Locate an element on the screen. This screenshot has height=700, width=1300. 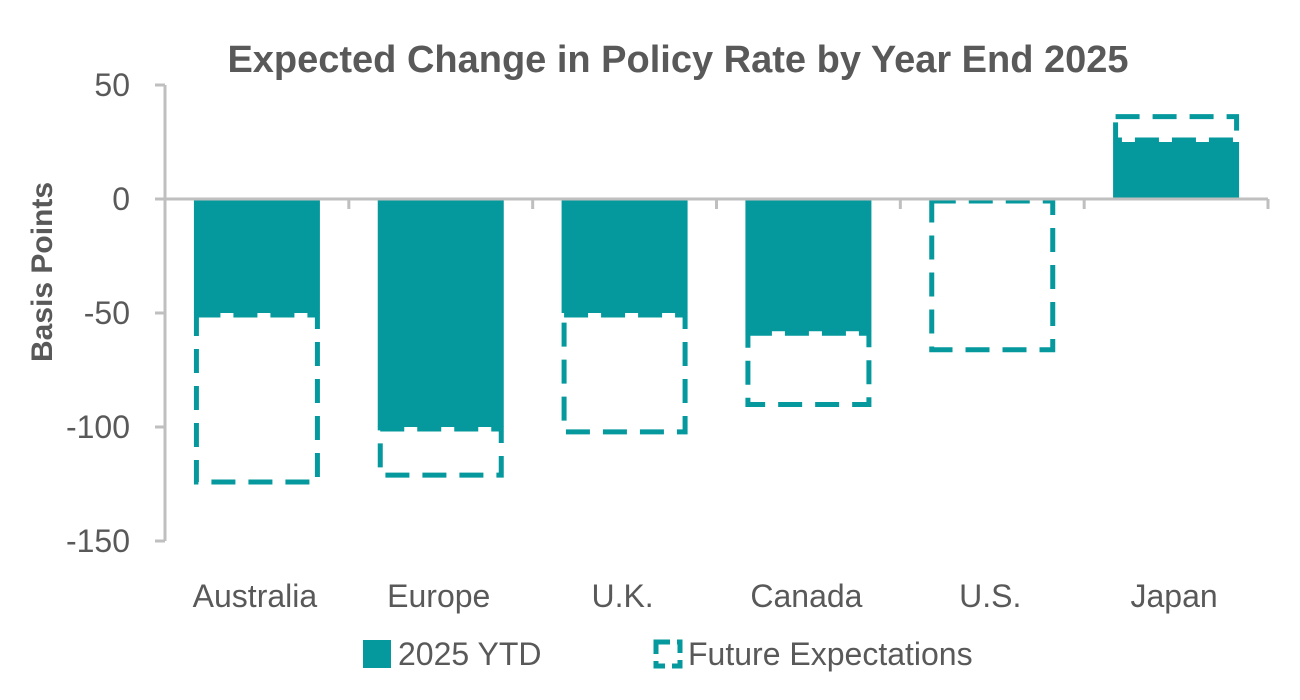
bar-future-expectations-canada is located at coordinates (808, 368).